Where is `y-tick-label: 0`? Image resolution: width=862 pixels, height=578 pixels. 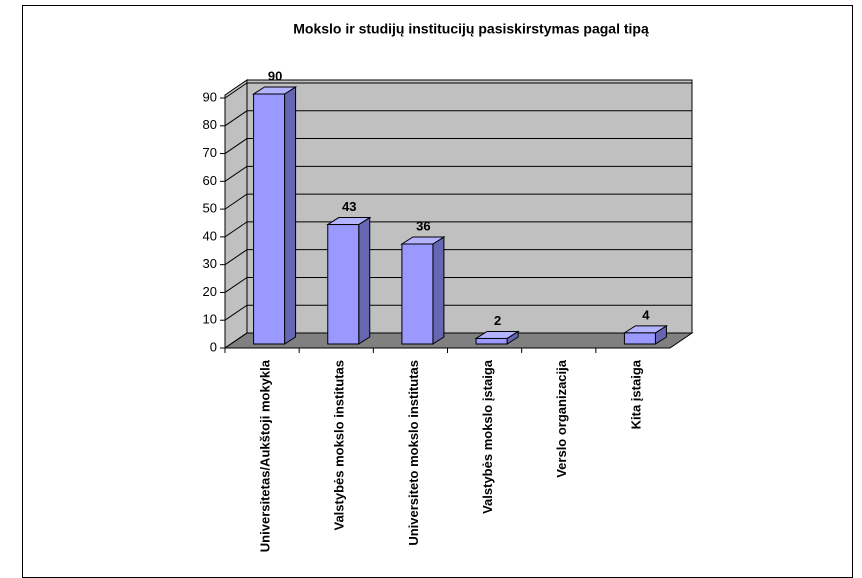 y-tick-label: 0 is located at coordinates (213, 346).